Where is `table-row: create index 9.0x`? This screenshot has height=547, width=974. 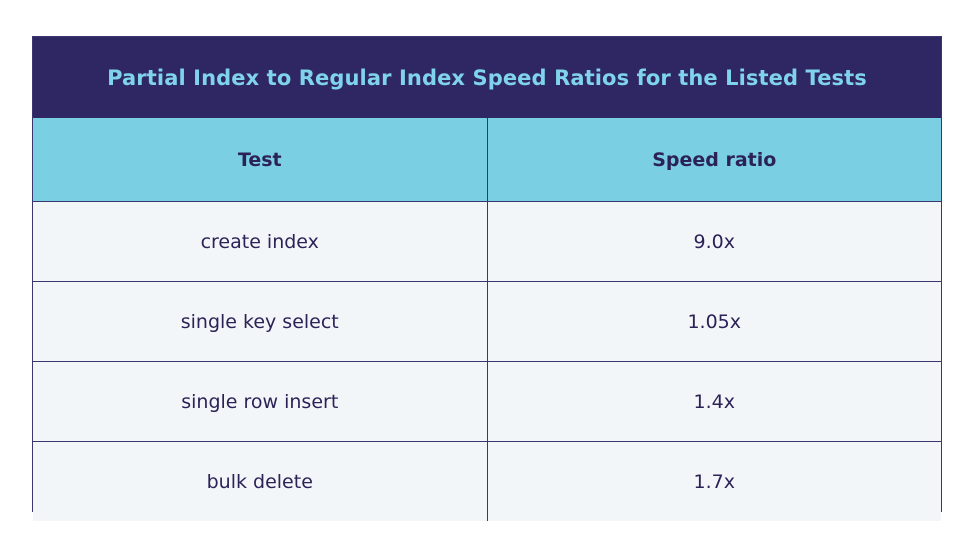
table-row: create index 9.0x is located at coordinates (487, 241).